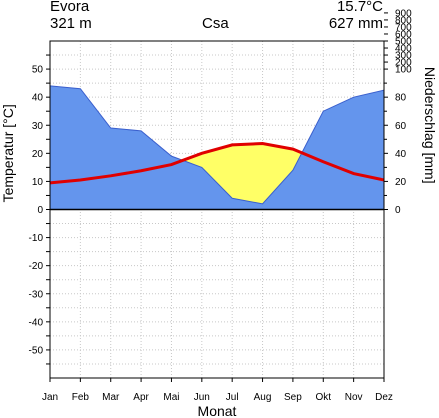  What do you see at coordinates (403, 27) in the screenshot?
I see `precip-tick-label: 700` at bounding box center [403, 27].